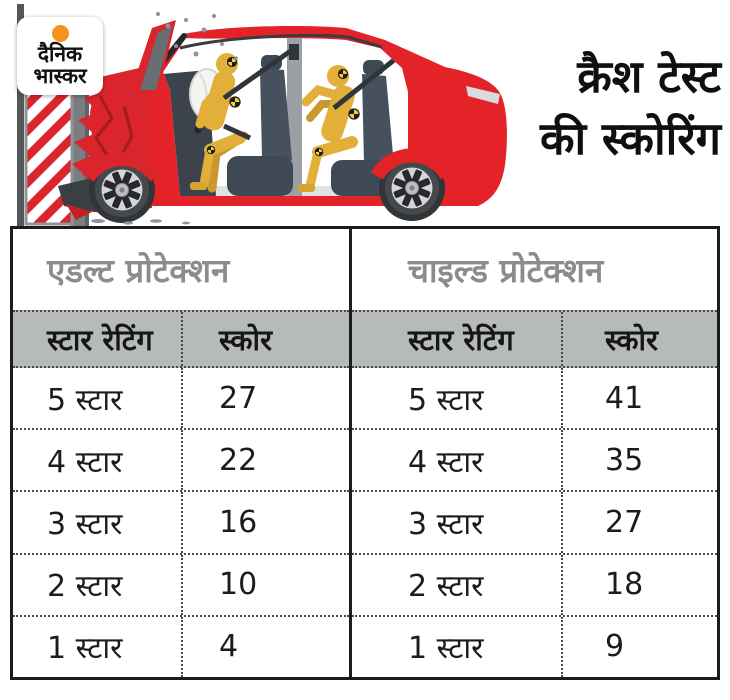 This screenshot has width=730, height=700. What do you see at coordinates (412, 164) in the screenshot?
I see `rear-fender` at bounding box center [412, 164].